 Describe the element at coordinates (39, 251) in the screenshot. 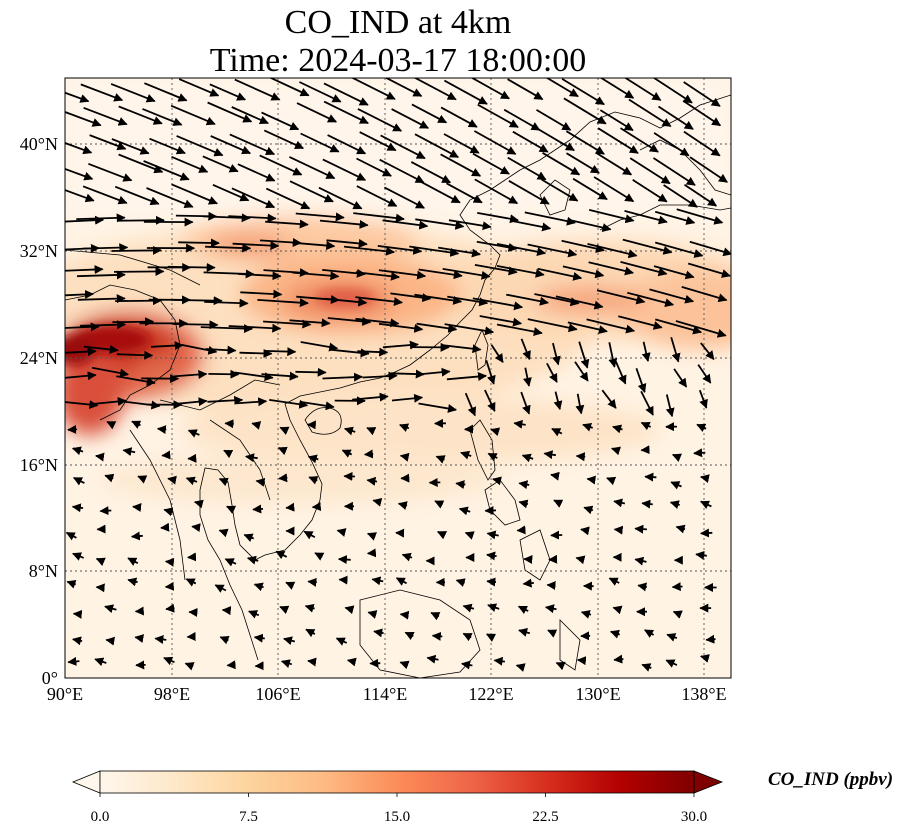

I see `lat-tick-label: 32°N` at that location.